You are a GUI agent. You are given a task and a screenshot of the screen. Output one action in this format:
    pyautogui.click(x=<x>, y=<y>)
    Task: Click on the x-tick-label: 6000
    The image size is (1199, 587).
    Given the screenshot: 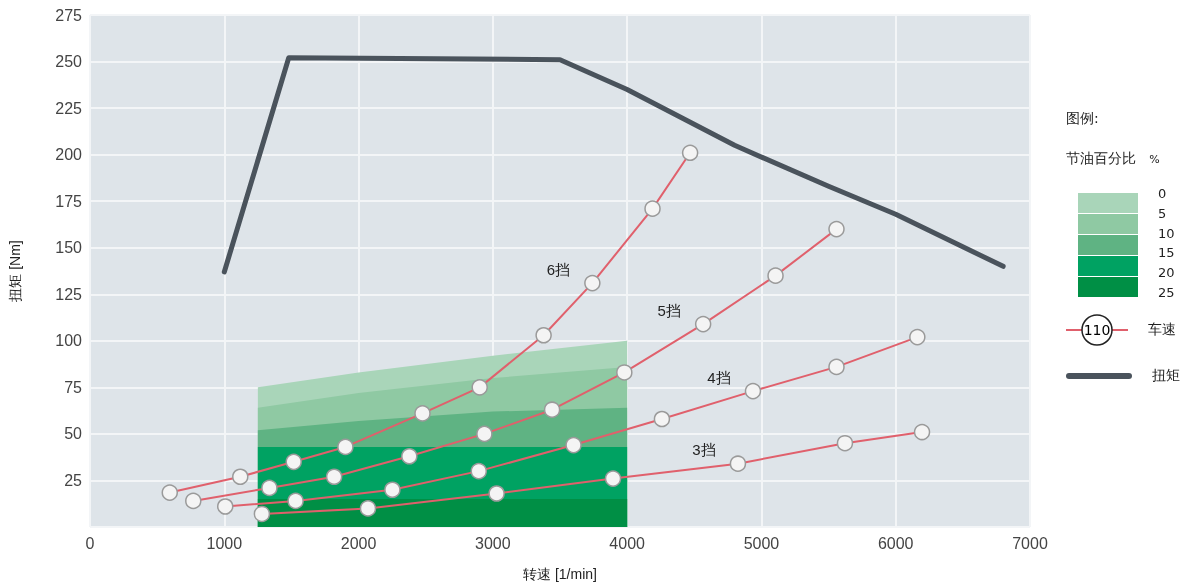 What is the action you would take?
    pyautogui.click(x=895, y=543)
    